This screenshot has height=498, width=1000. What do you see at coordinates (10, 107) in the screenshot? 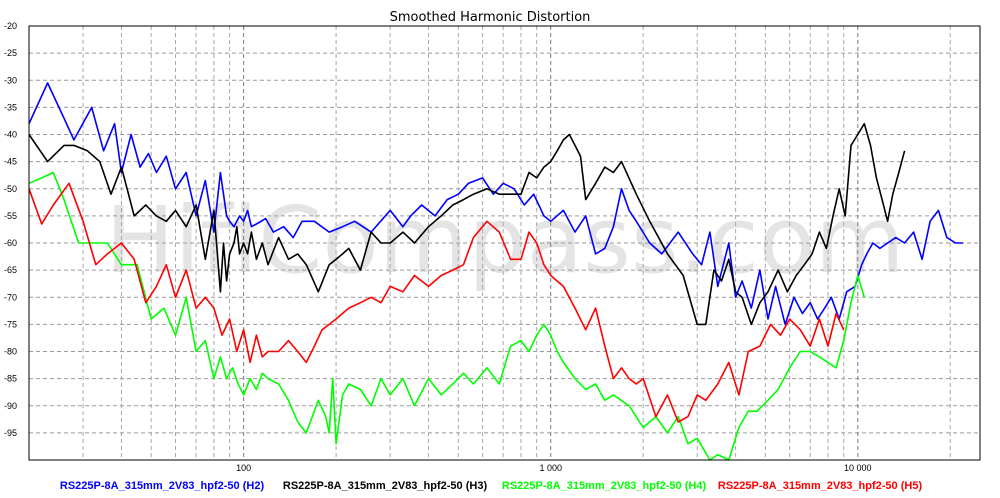
I see `y-tick-label: -35` at bounding box center [10, 107].